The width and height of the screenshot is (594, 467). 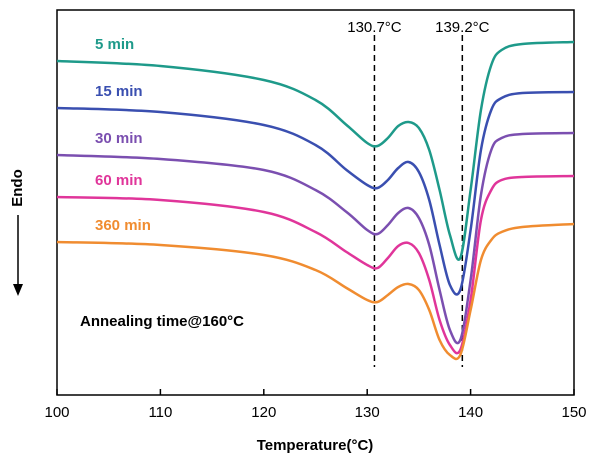 I want to click on reference-label: 130.7°C, so click(x=374, y=27).